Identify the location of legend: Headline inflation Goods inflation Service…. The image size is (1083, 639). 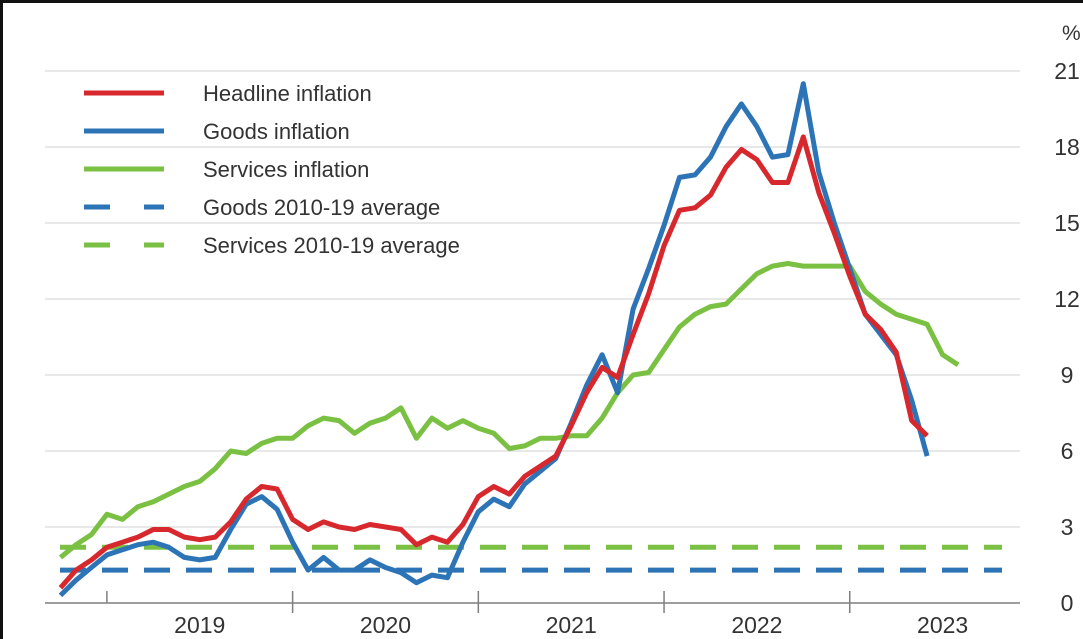
(272, 169).